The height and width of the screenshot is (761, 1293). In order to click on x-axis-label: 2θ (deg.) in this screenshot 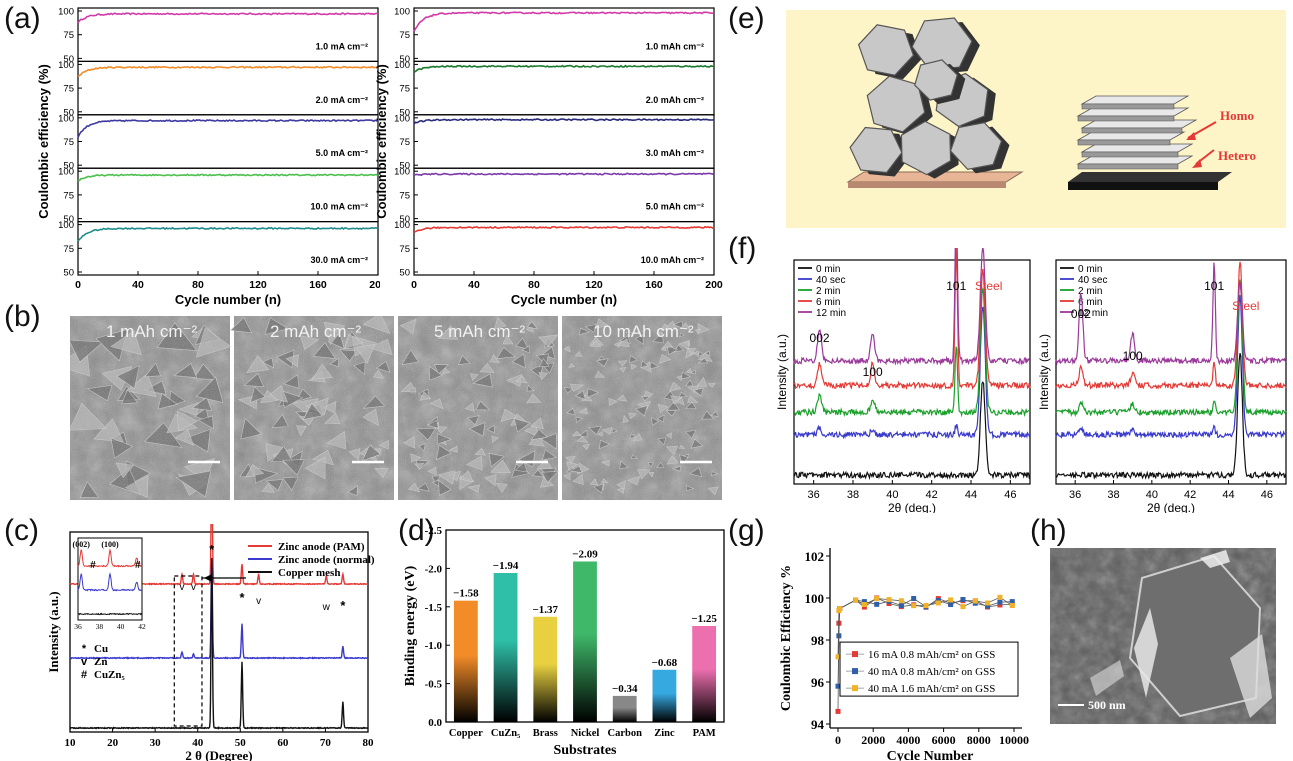, I will do `click(1171, 507)`.